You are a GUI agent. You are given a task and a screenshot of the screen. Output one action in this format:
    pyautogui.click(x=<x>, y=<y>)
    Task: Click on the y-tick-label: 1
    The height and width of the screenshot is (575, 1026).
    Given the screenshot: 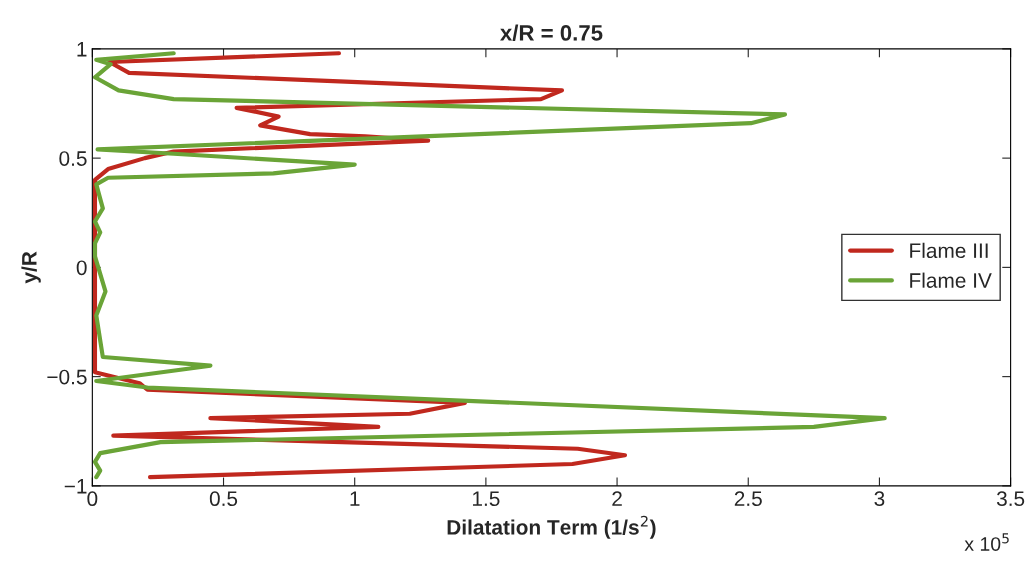 What is the action you would take?
    pyautogui.click(x=82, y=49)
    